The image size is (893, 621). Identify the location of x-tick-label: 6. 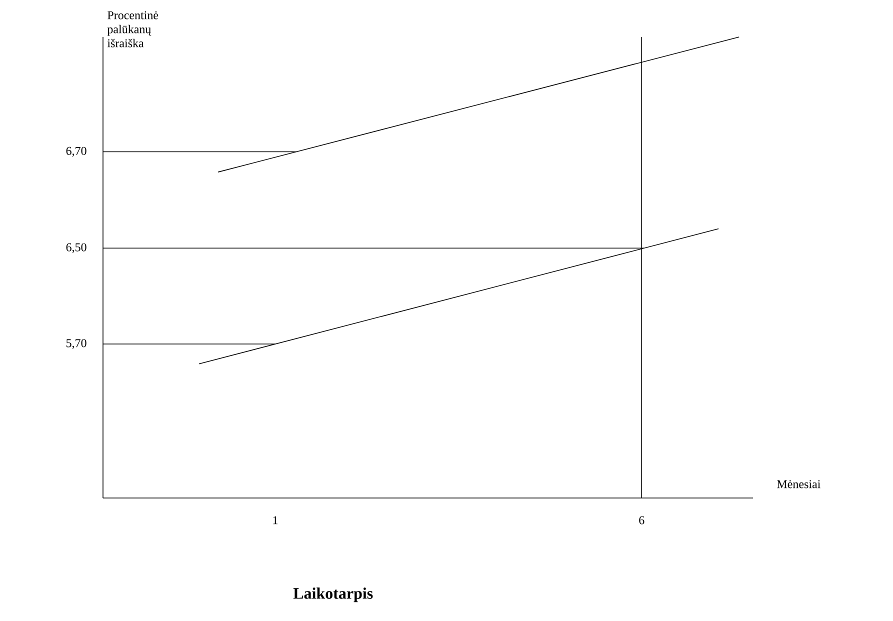
(641, 520).